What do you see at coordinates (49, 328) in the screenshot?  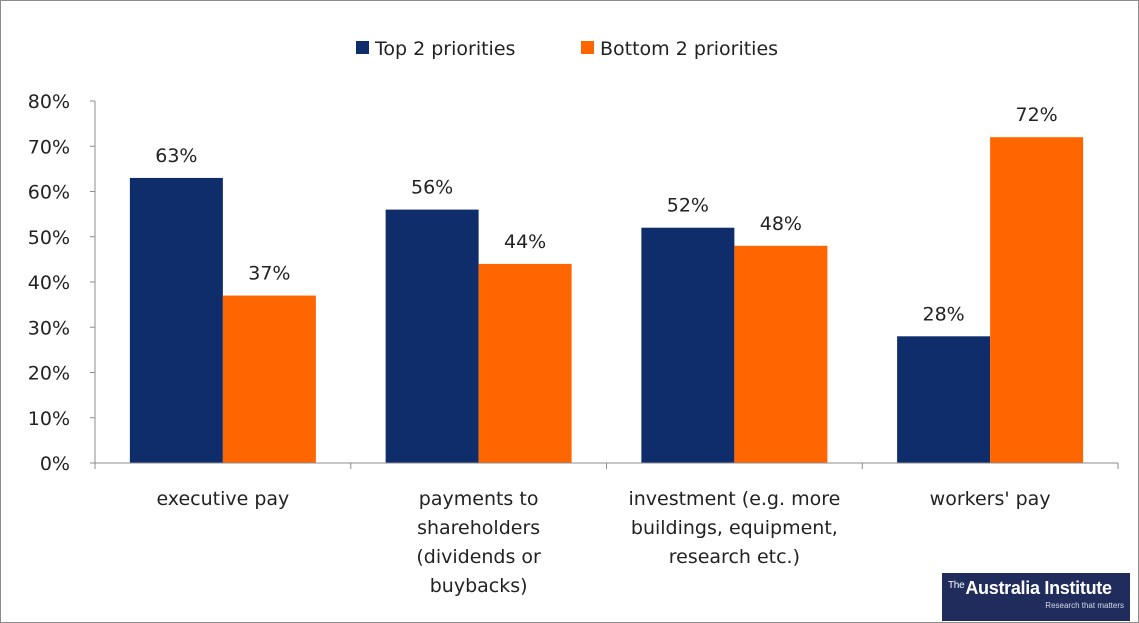 I see `y-tick-label: 30%` at bounding box center [49, 328].